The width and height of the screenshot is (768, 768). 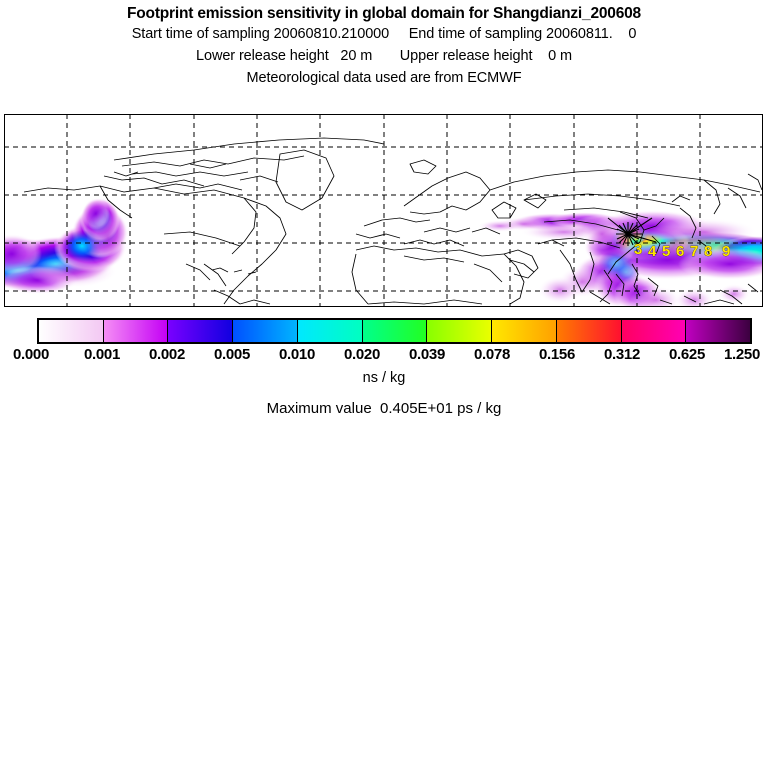 What do you see at coordinates (384, 378) in the screenshot?
I see `colorbar-unit-label: ns / kg` at bounding box center [384, 378].